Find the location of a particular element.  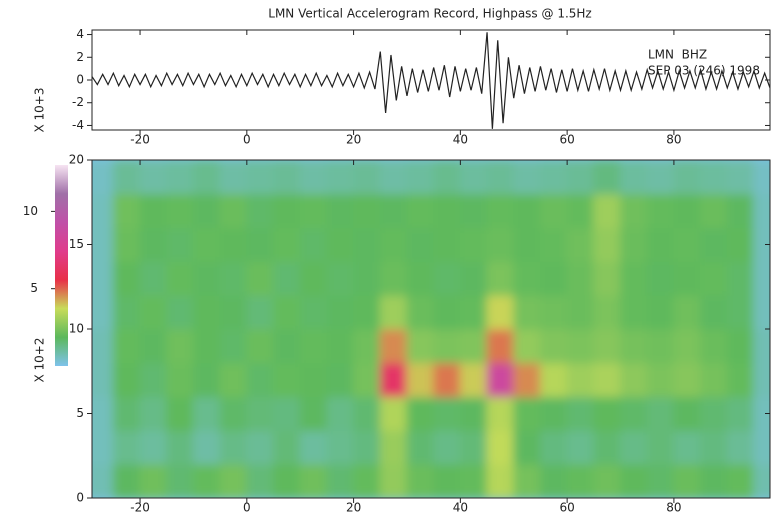

colorbar-tick-label: 5 is located at coordinates (34, 288).